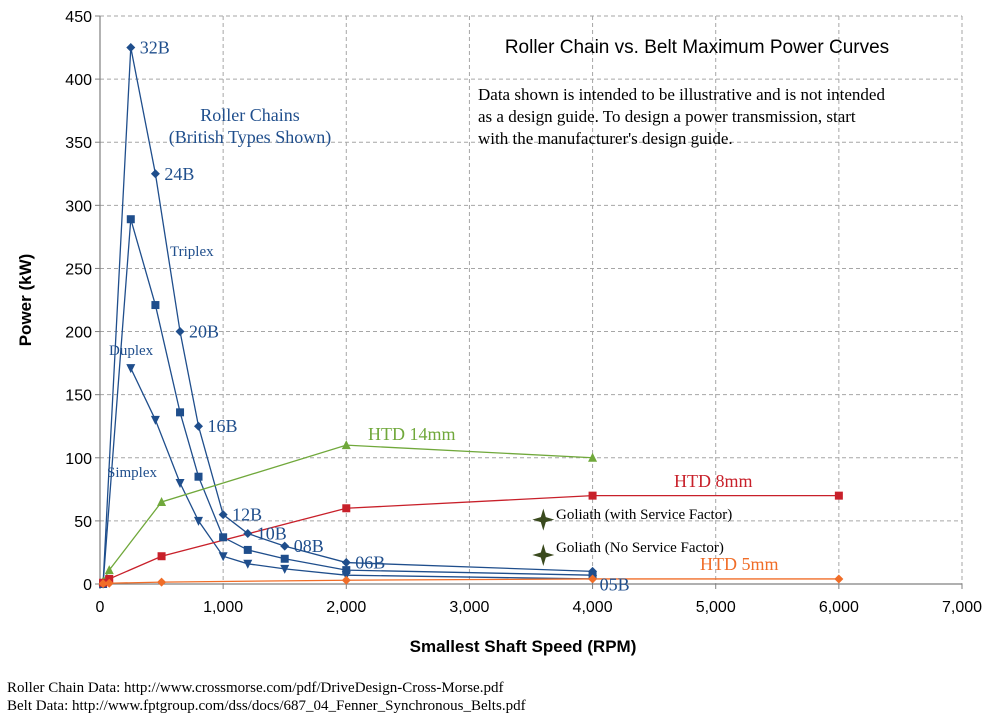 This screenshot has width=1003, height=723. What do you see at coordinates (412, 434) in the screenshot?
I see `htd-14mm-label: HTD 14mm` at bounding box center [412, 434].